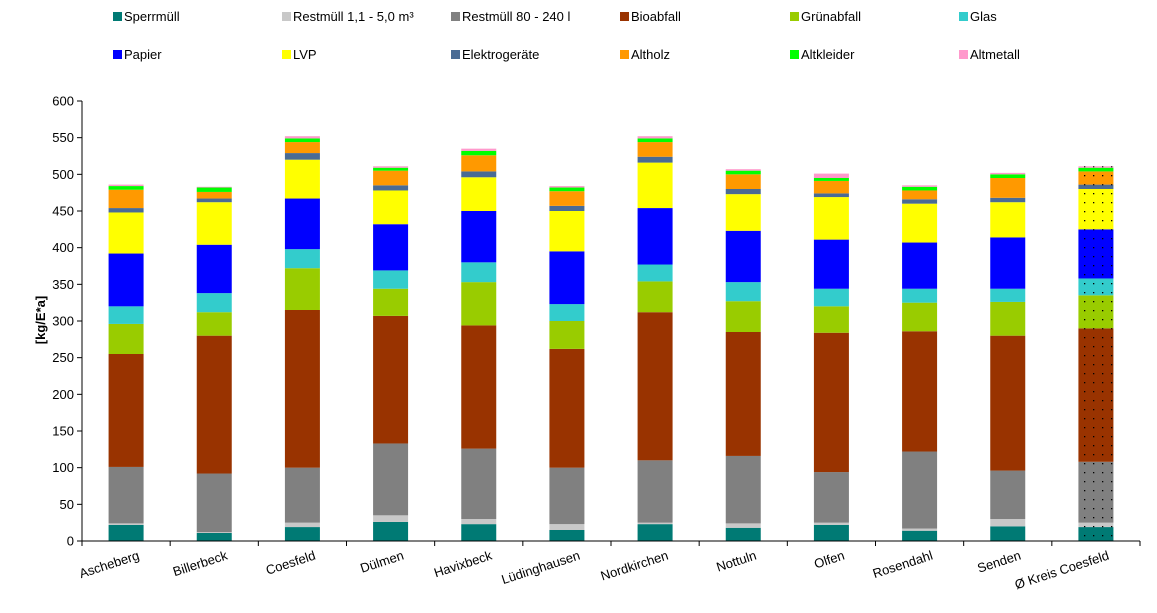 This screenshot has width=1157, height=613. Describe the element at coordinates (63, 101) in the screenshot. I see `y-tick-label-600: 600` at that location.